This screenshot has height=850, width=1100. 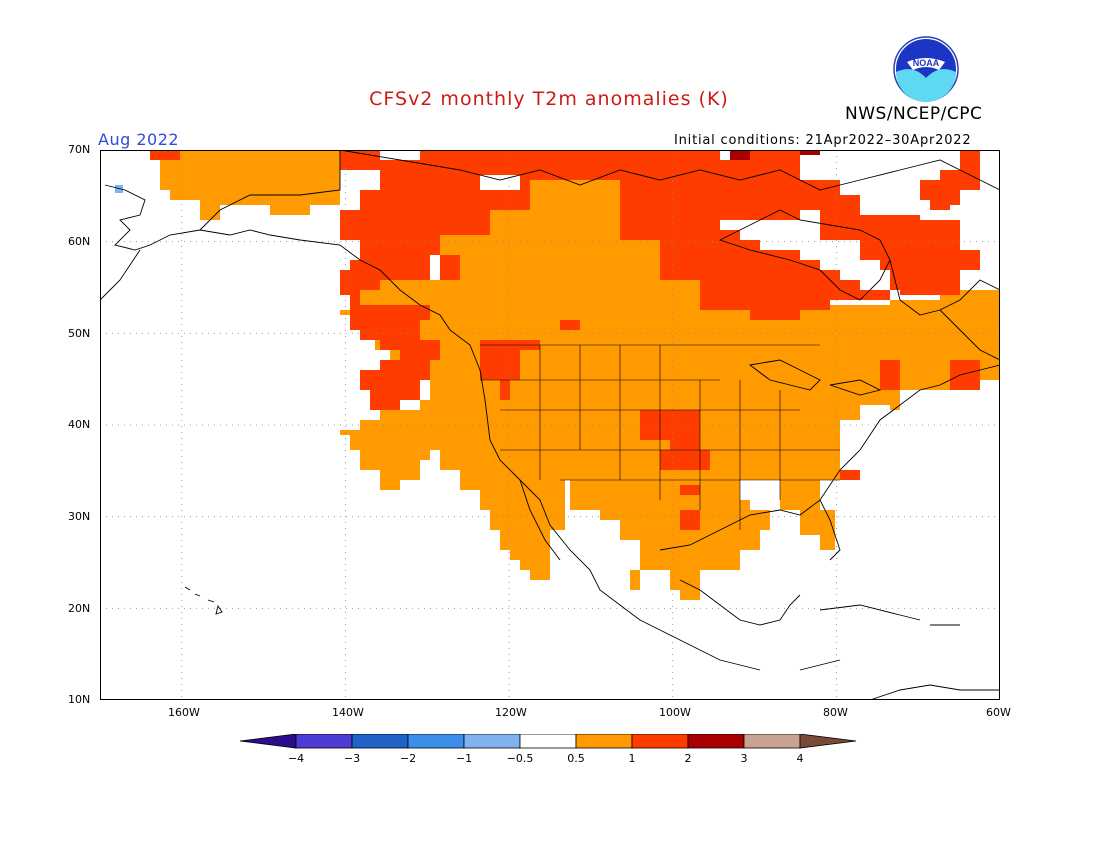 I want to click on noaa-logo-icon: NOAA, so click(x=926, y=69).